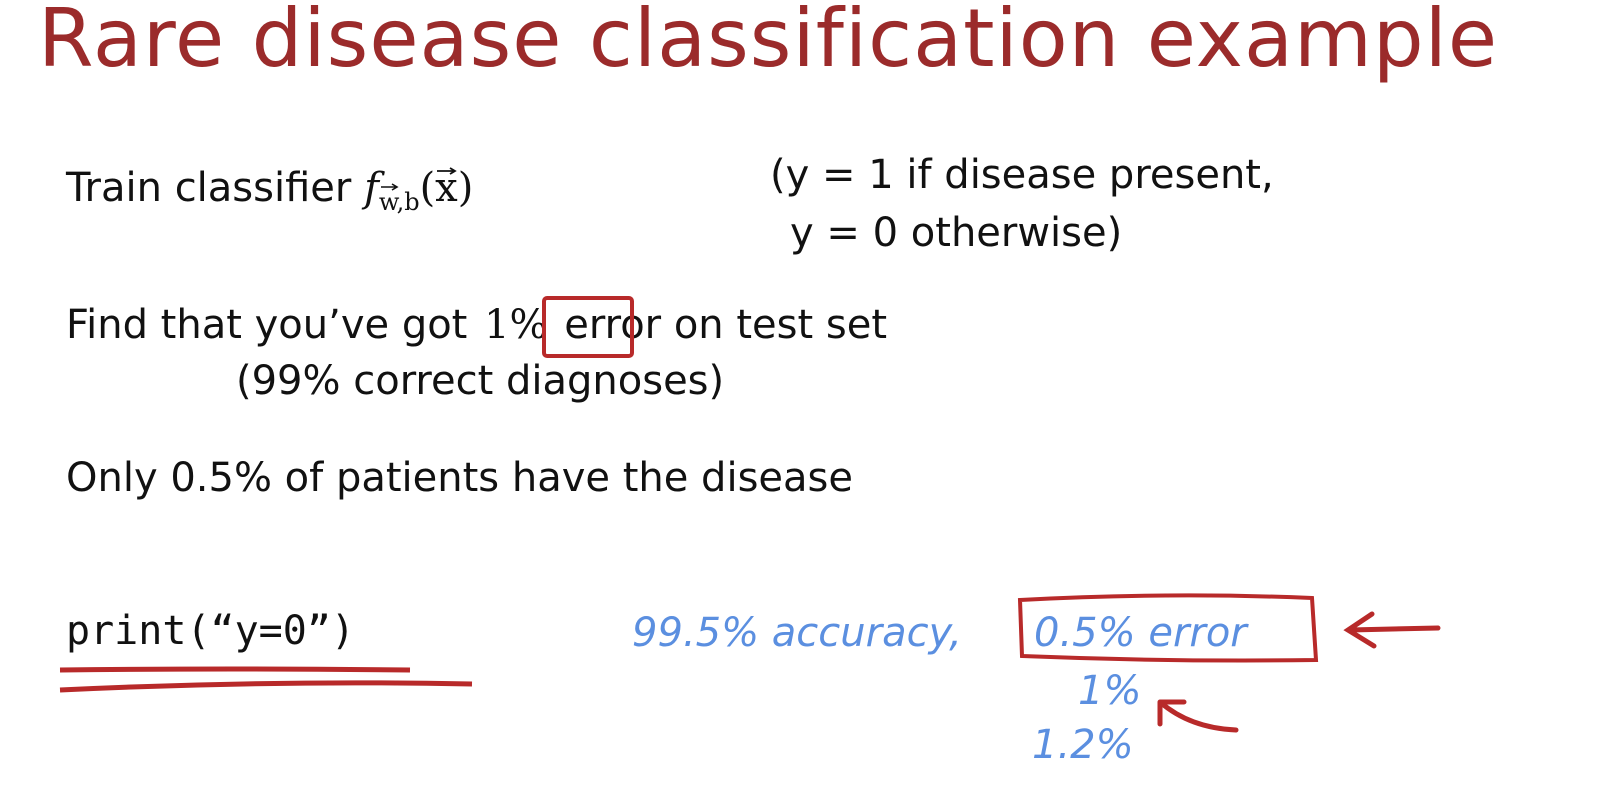 Image resolution: width=1614 pixels, height=810 pixels. Describe the element at coordinates (1392, 630) in the screenshot. I see `arrow-left-icon` at that location.